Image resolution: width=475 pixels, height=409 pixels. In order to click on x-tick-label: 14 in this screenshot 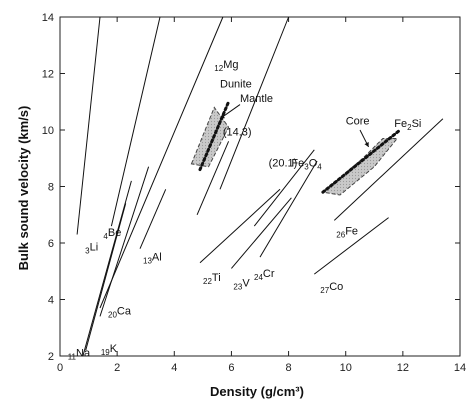, I will do `click(460, 368)`.